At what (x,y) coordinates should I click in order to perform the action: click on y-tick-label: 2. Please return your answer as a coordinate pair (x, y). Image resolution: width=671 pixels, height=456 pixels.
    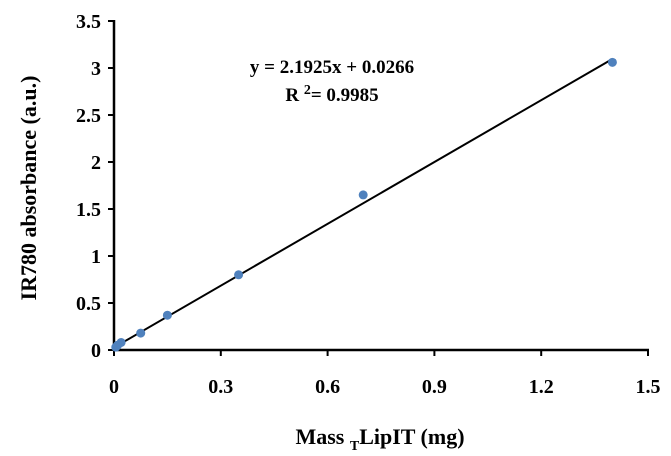
    Looking at the image, I should click on (96, 163).